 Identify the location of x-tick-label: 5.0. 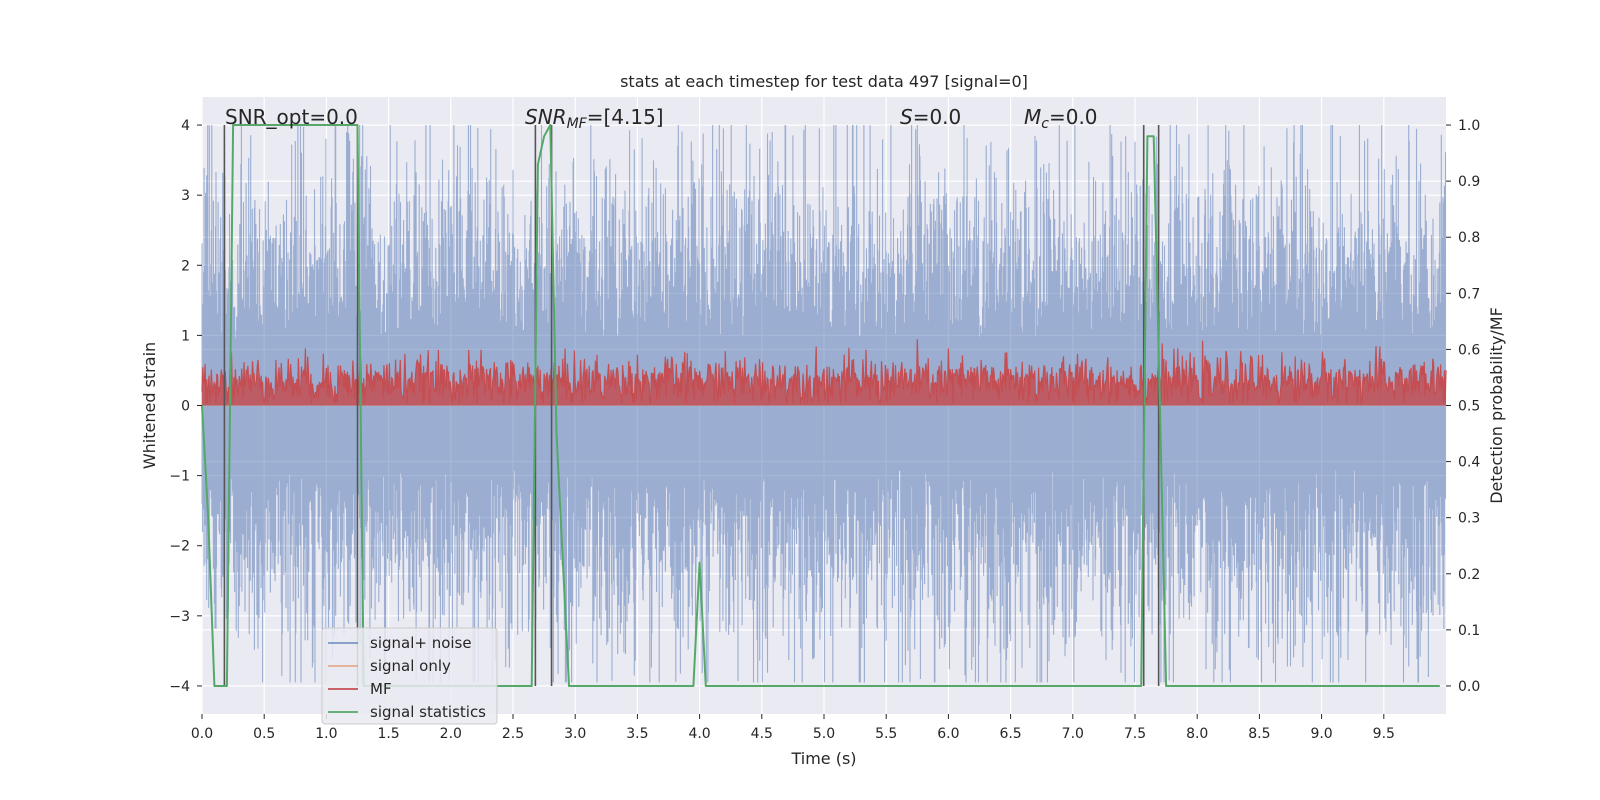
(824, 734).